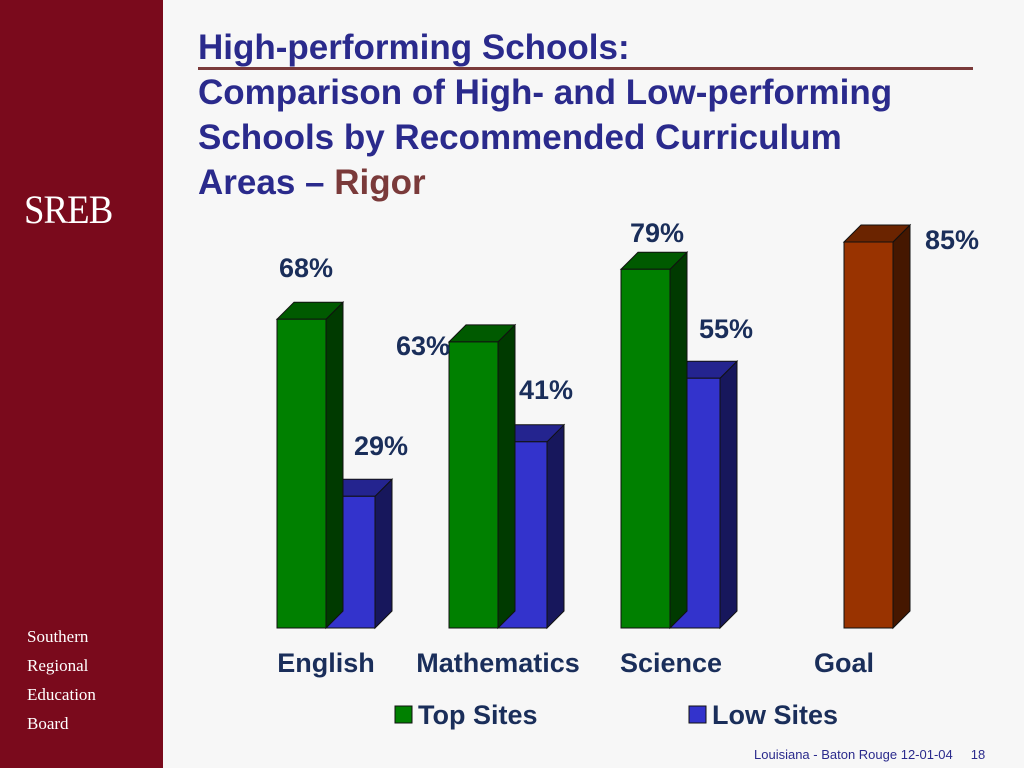 This screenshot has height=768, width=1024. What do you see at coordinates (728, 495) in the screenshot?
I see `bar-low-sites-science-side` at bounding box center [728, 495].